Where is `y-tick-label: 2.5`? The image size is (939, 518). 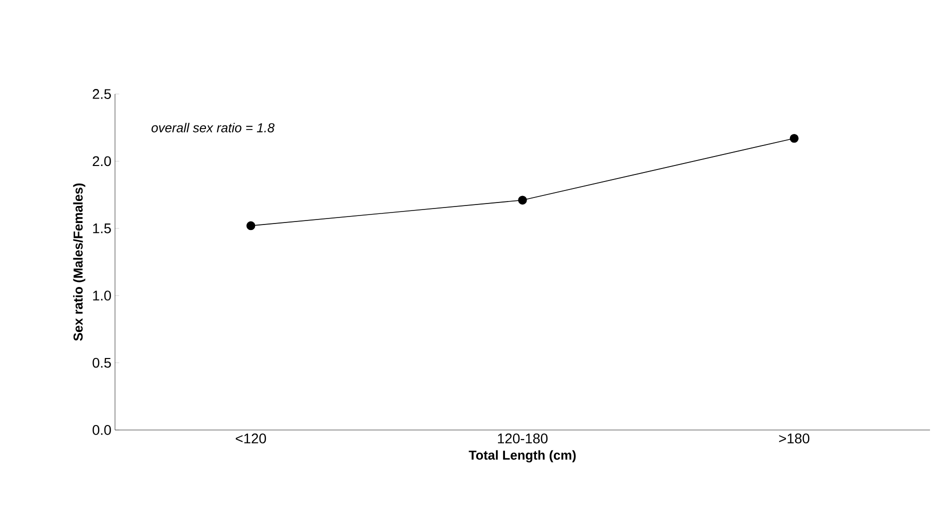 y-tick-label: 2.5 is located at coordinates (101, 94).